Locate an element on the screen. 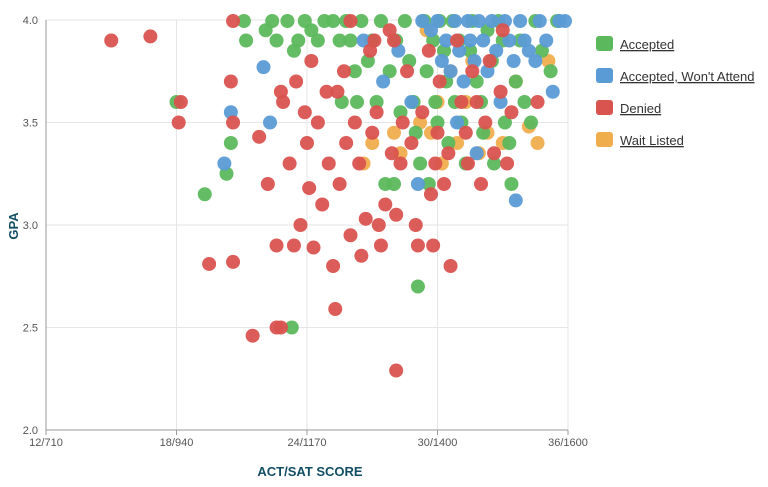  legend-swatch-accepted-won-t-attend is located at coordinates (604, 75).